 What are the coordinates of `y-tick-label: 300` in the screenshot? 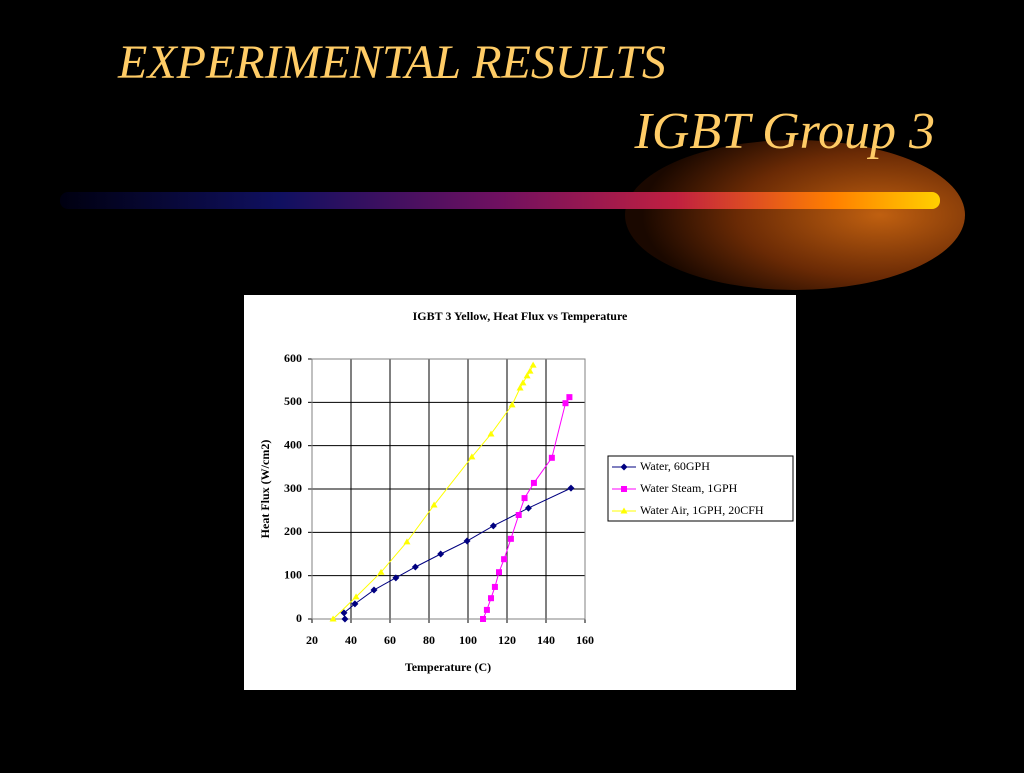 It's located at (293, 488).